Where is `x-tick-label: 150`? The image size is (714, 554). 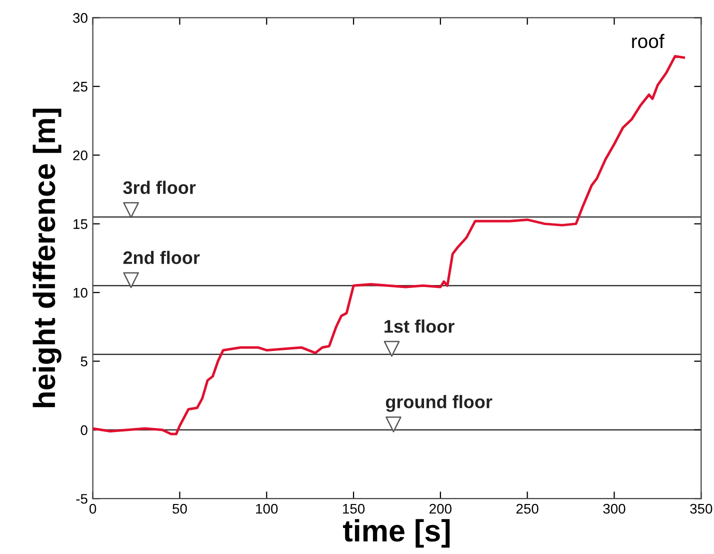
x-tick-label: 150 is located at coordinates (354, 509).